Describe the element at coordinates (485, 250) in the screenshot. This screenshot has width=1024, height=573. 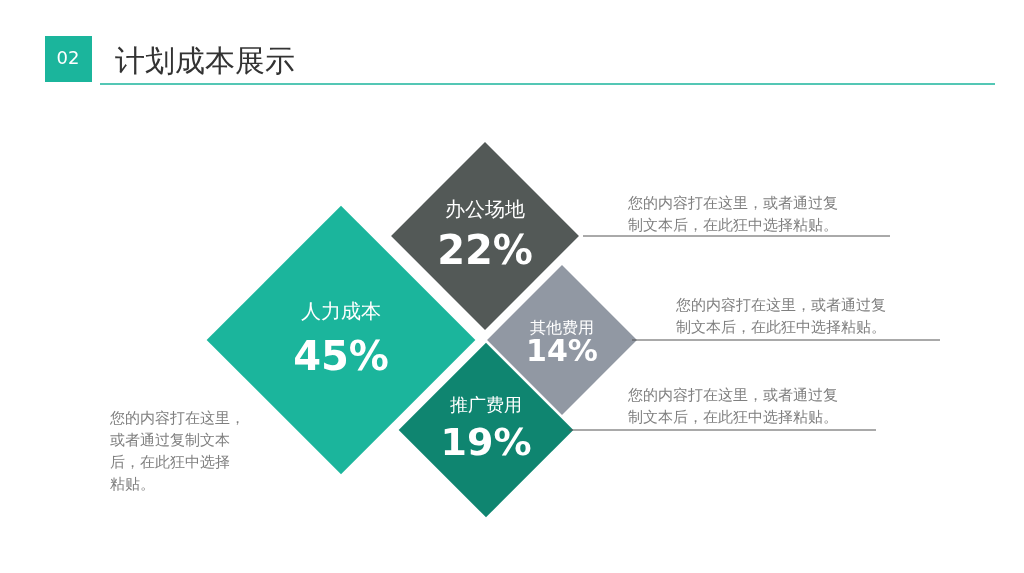
I see `data-label: 22%` at that location.